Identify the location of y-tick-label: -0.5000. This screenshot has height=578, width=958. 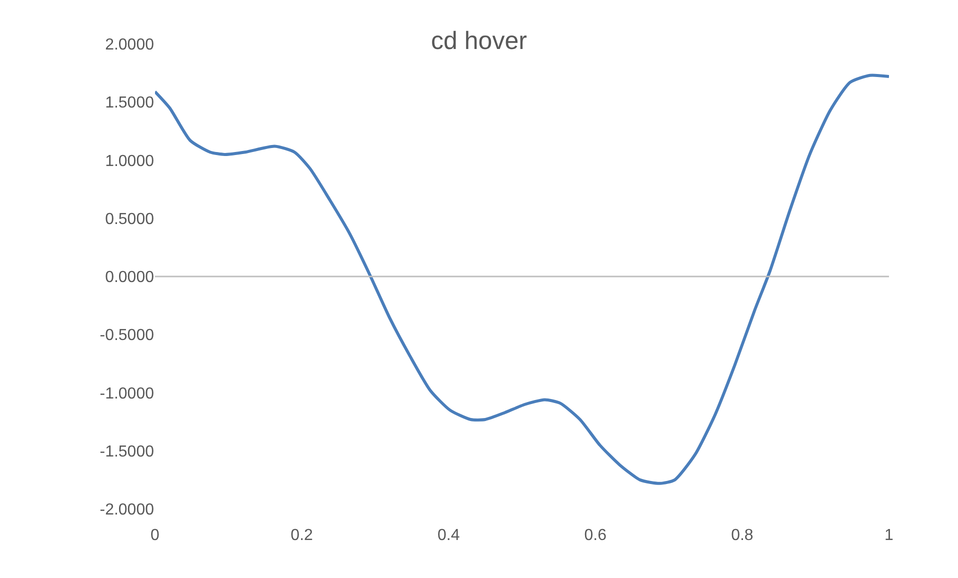
(127, 335).